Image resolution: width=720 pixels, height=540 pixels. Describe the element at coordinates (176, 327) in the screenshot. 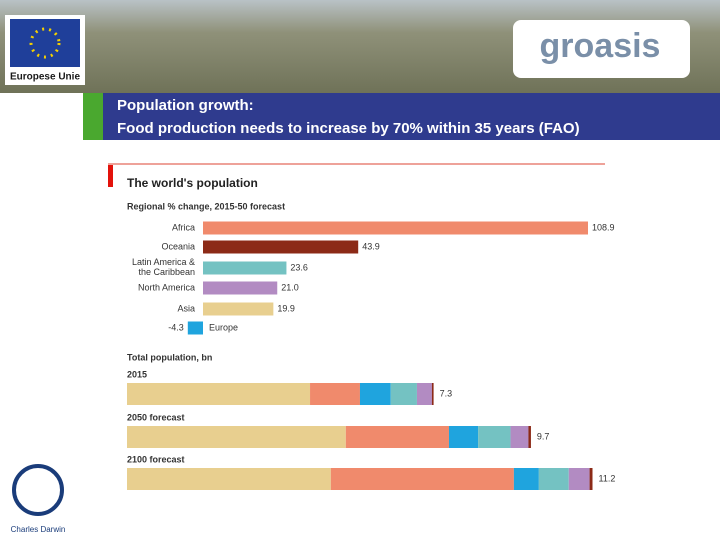

I see `value-label: -4.3` at that location.